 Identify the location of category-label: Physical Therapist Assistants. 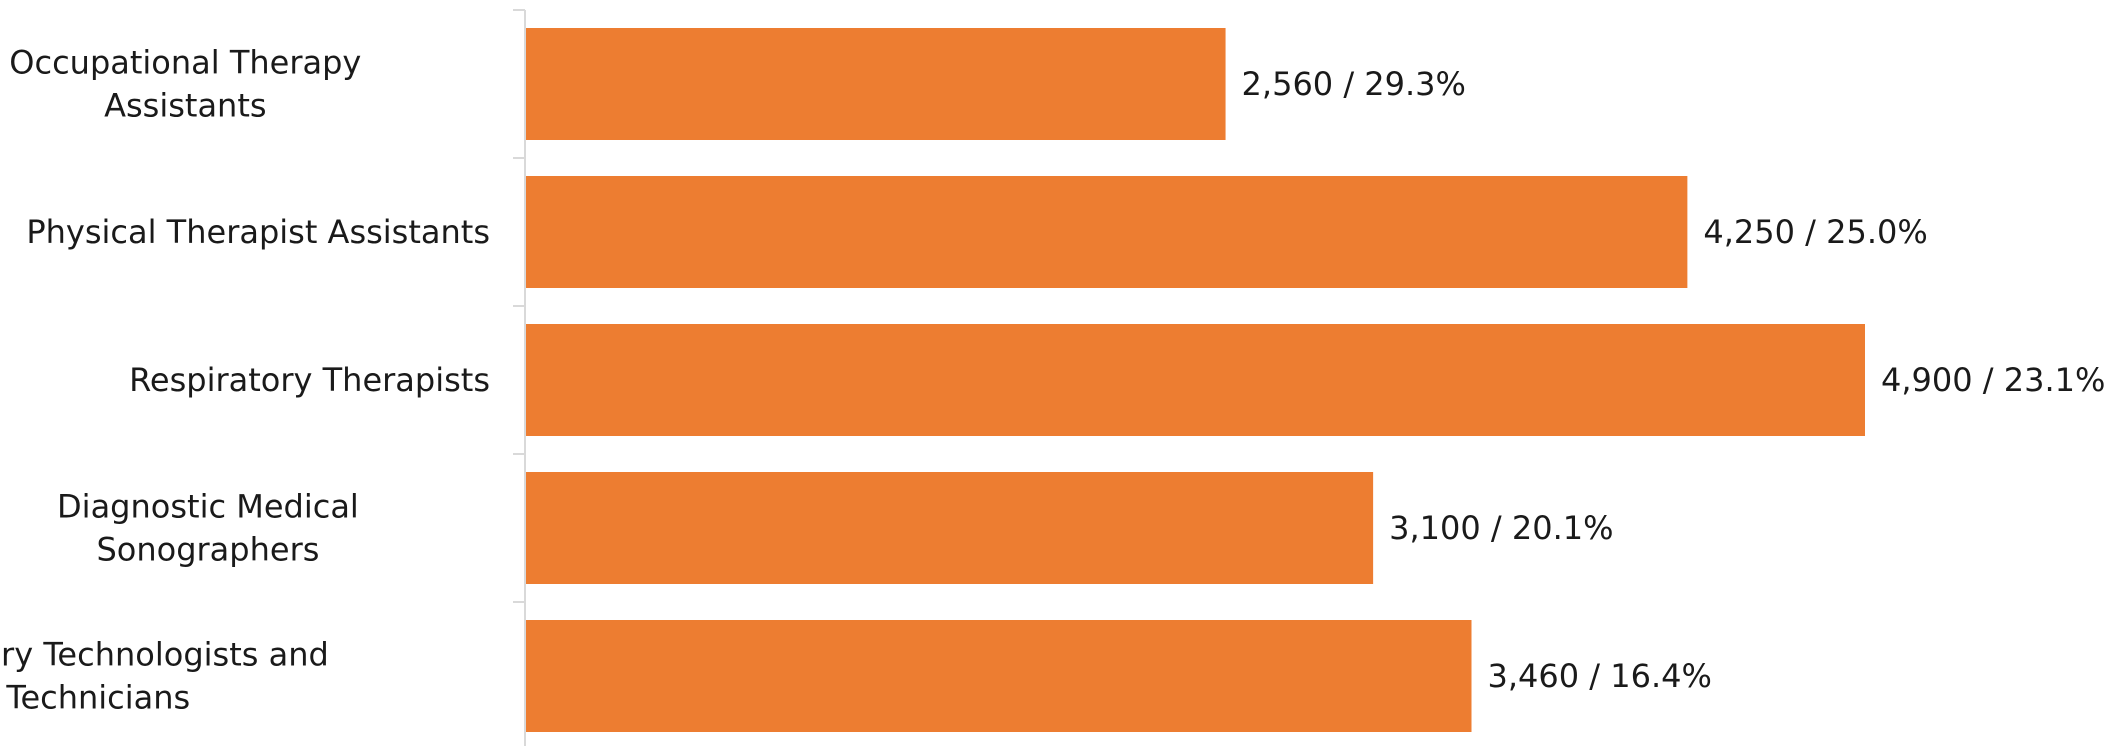
(258, 232).